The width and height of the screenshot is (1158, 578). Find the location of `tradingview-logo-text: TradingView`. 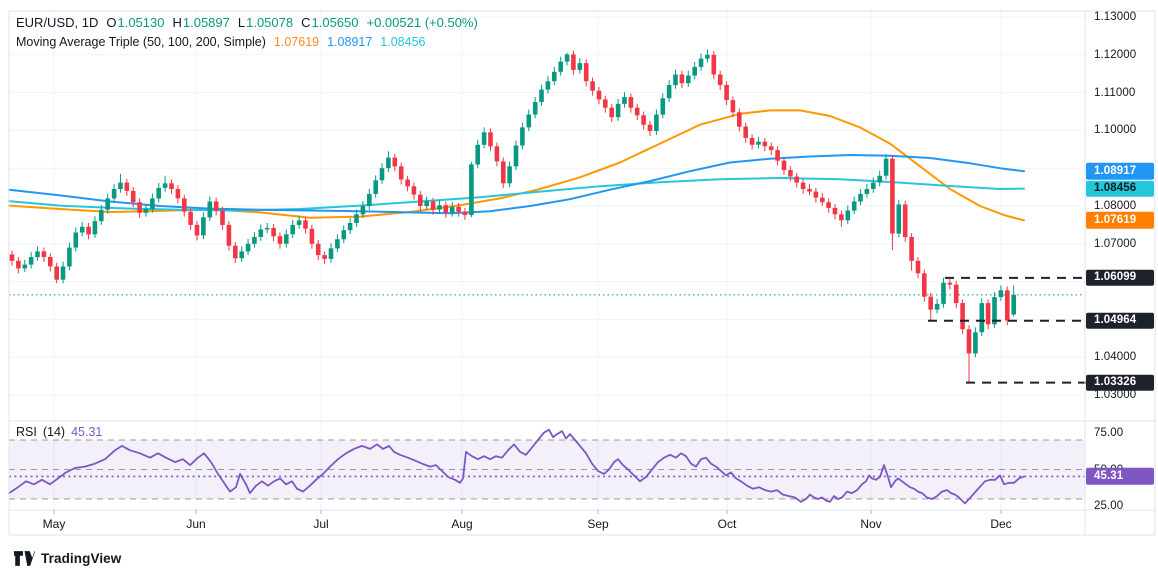

tradingview-logo-text: TradingView is located at coordinates (81, 558).